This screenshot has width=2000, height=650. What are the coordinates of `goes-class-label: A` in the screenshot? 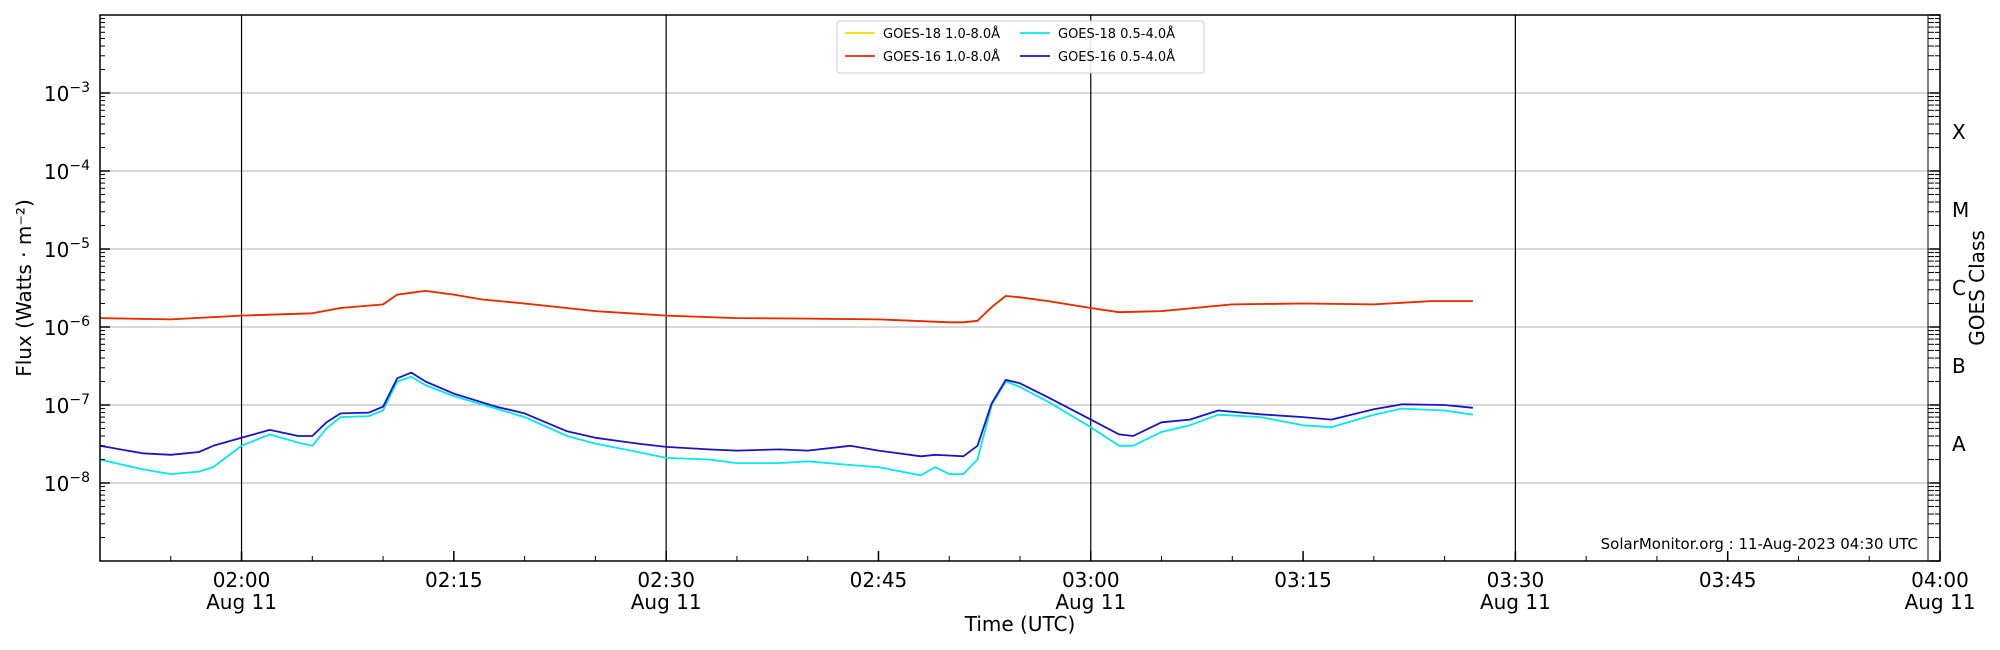 It's located at (1959, 444).